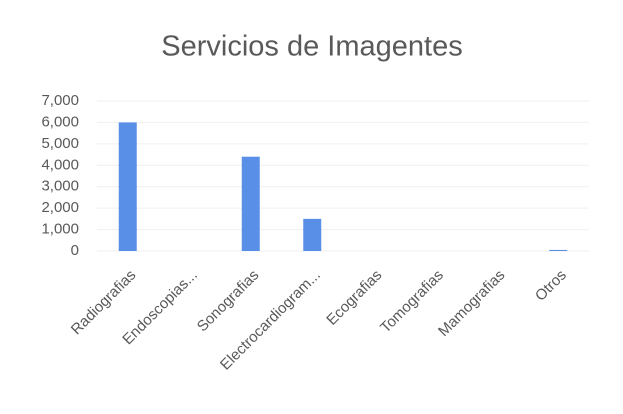  Describe the element at coordinates (60, 229) in the screenshot. I see `y-tick-label: 1,000` at that location.